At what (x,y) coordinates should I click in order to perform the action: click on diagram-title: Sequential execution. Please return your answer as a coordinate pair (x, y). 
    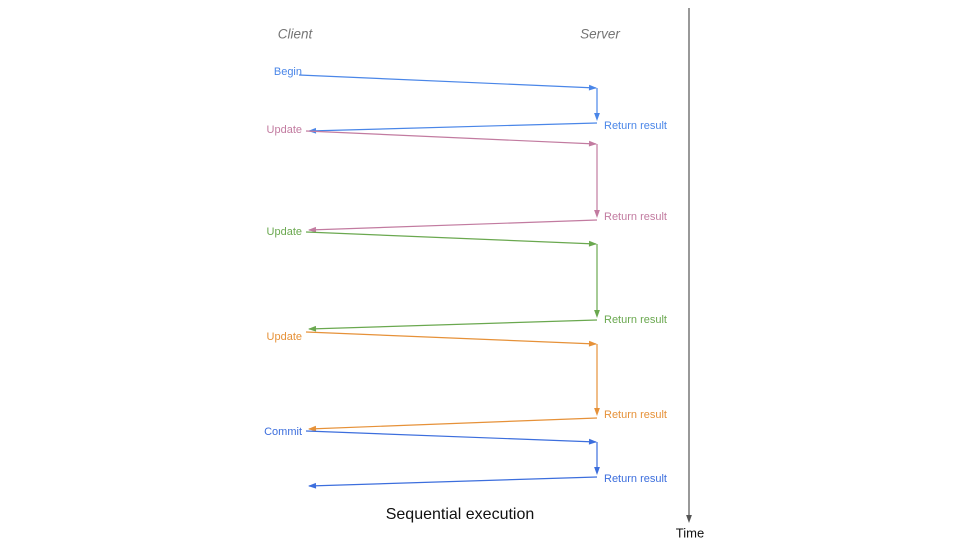
    Looking at the image, I should click on (460, 514).